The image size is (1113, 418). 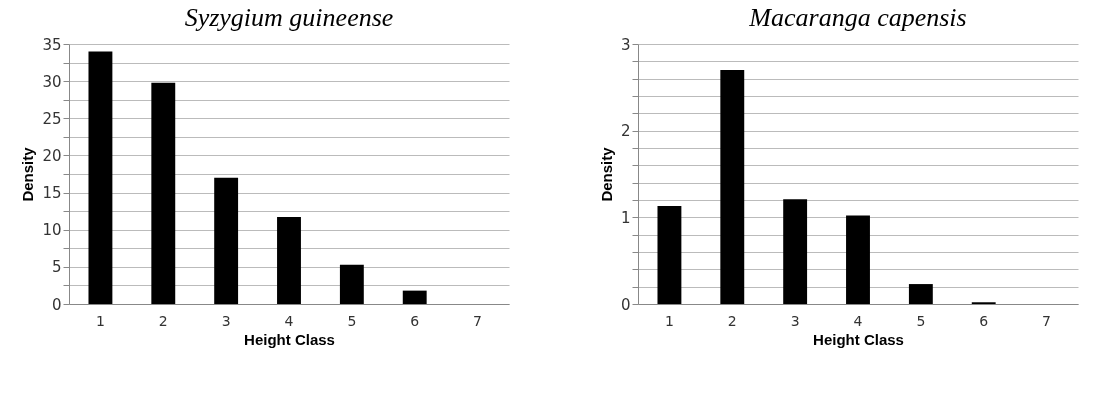 I want to click on chart-title: Syzygium guineense, so click(x=289, y=17).